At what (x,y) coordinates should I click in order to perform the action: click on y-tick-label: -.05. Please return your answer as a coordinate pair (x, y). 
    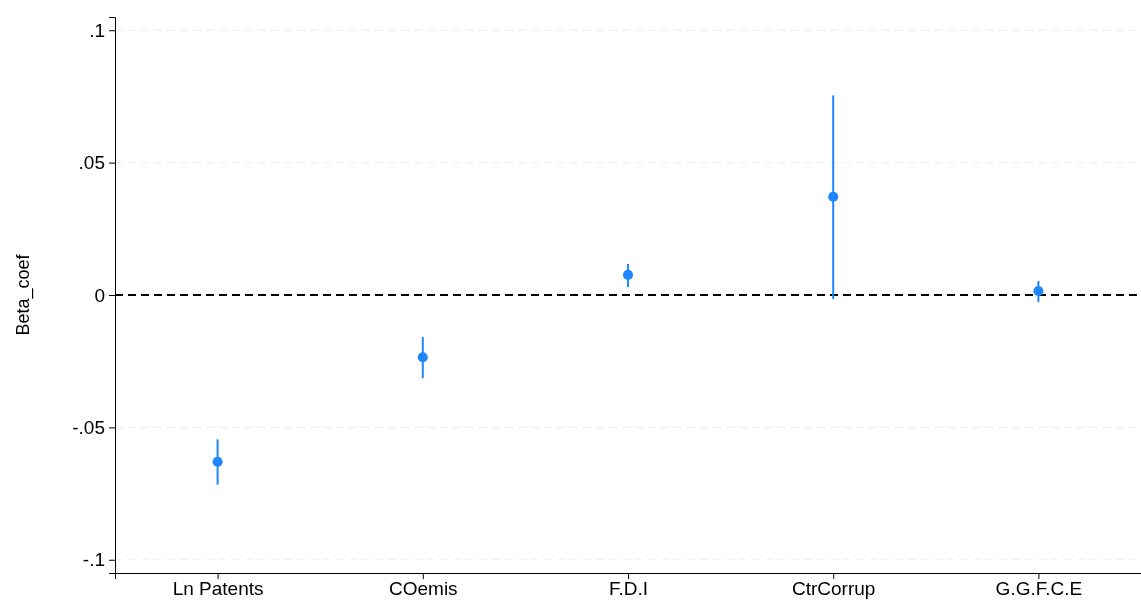
    Looking at the image, I should click on (88, 427).